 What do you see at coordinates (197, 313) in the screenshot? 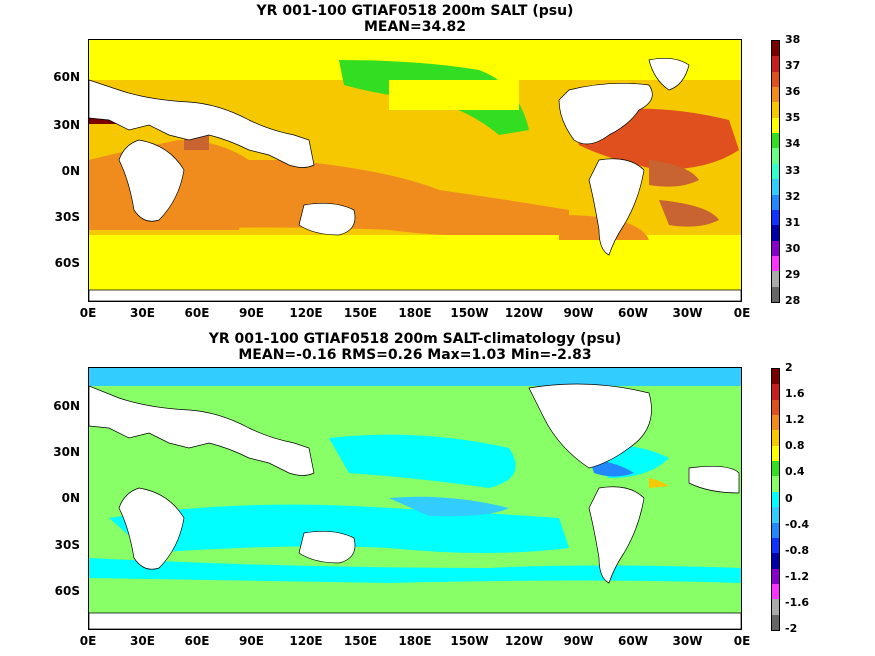
I see `map1-lon-label: 60E` at bounding box center [197, 313].